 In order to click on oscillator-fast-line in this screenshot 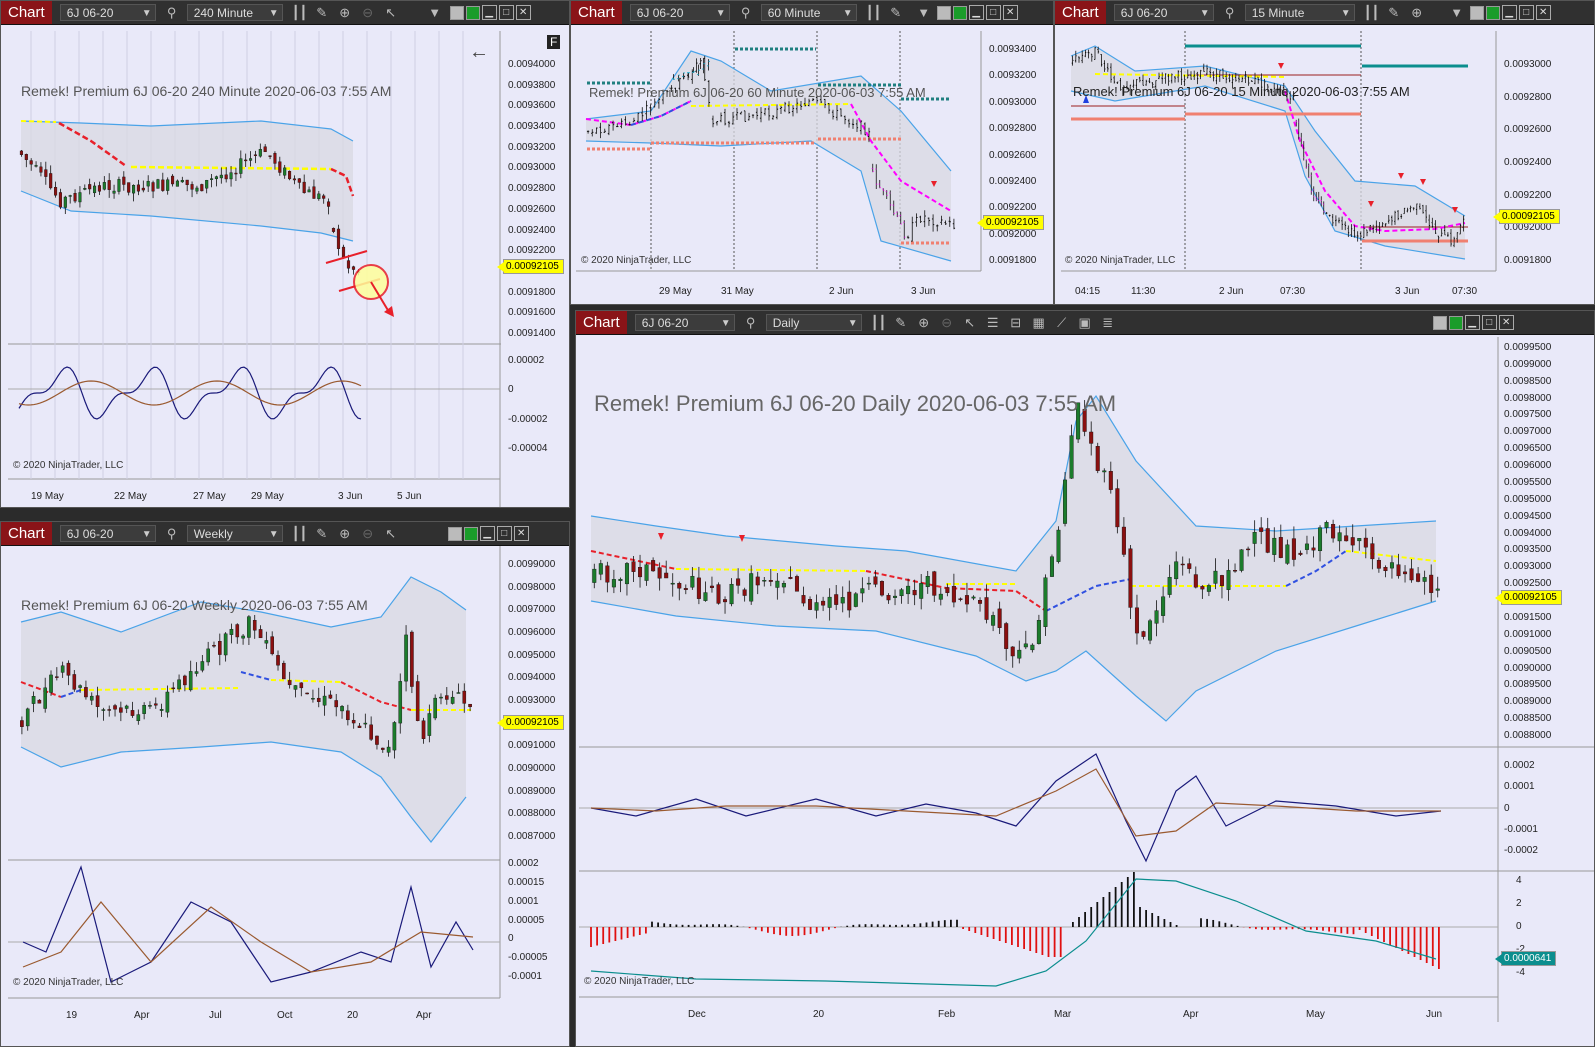, I will do `click(248, 924)`.